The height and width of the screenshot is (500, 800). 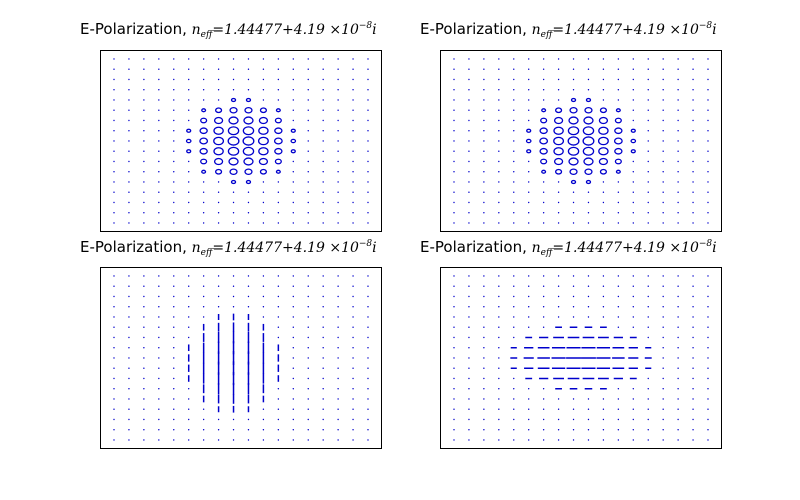 What do you see at coordinates (568, 30) in the screenshot?
I see `panel-title-top-right: E-Polarization, neff=1.44477+4.19 ×10−8i` at bounding box center [568, 30].